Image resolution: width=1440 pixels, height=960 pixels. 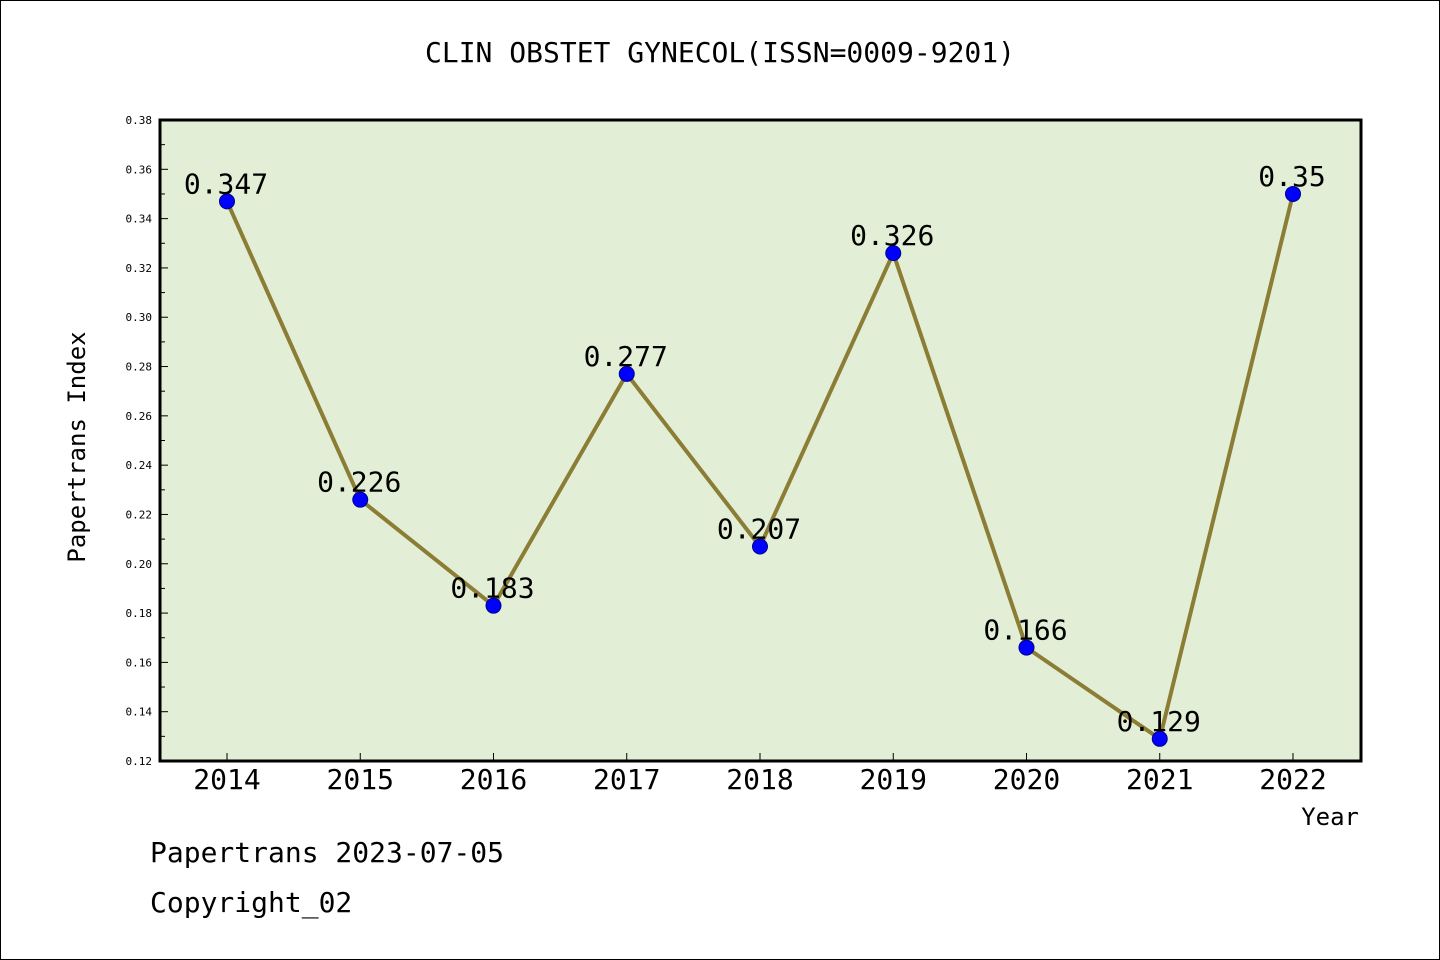 I want to click on x-tick-label: 2014, so click(x=226, y=779).